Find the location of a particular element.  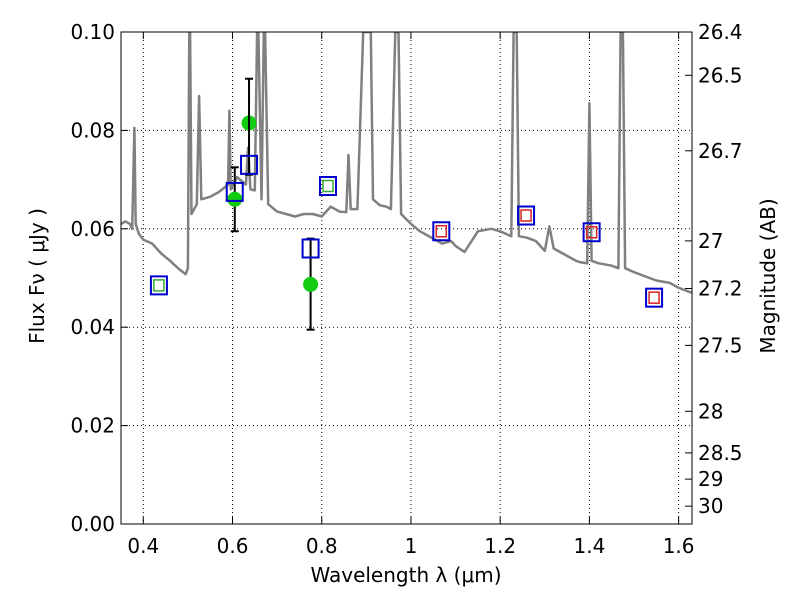

right-tick-label: 26.5 is located at coordinates (720, 75).